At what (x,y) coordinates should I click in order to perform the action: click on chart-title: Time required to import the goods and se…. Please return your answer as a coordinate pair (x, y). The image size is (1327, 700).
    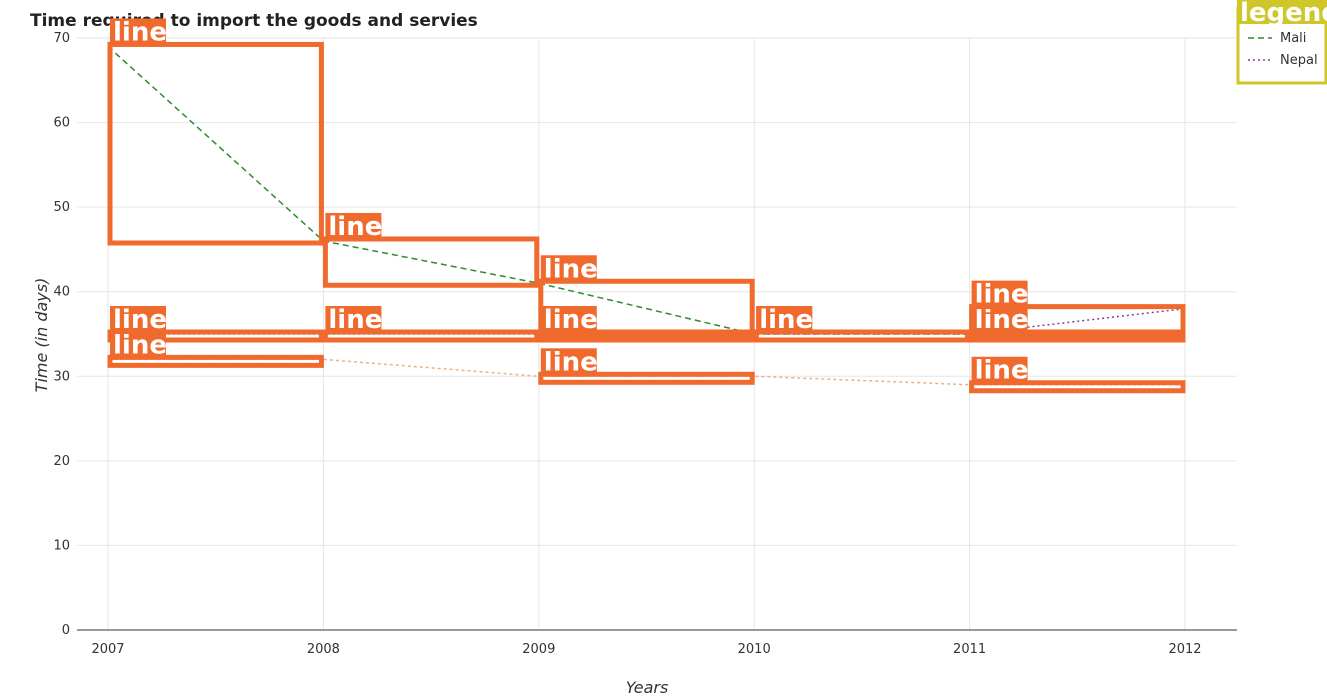
    Looking at the image, I should click on (254, 21).